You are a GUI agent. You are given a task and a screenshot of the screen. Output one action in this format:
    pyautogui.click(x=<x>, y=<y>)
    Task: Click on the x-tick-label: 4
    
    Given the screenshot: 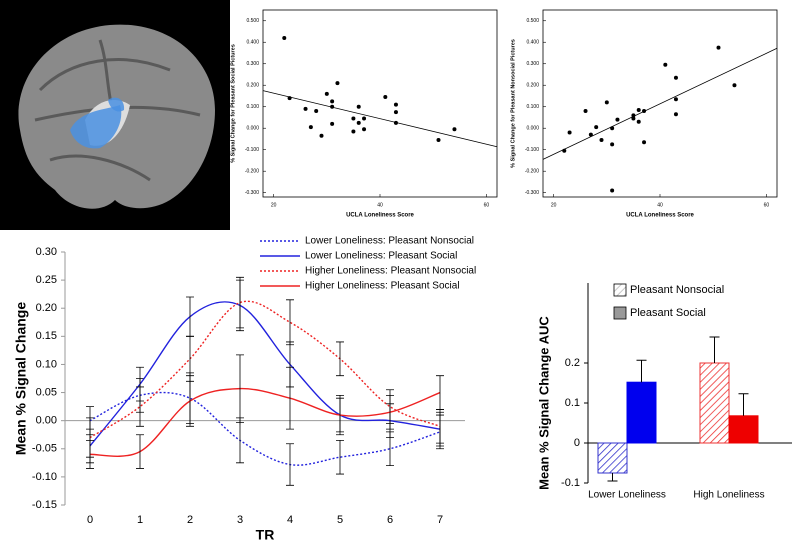 What is the action you would take?
    pyautogui.click(x=290, y=520)
    